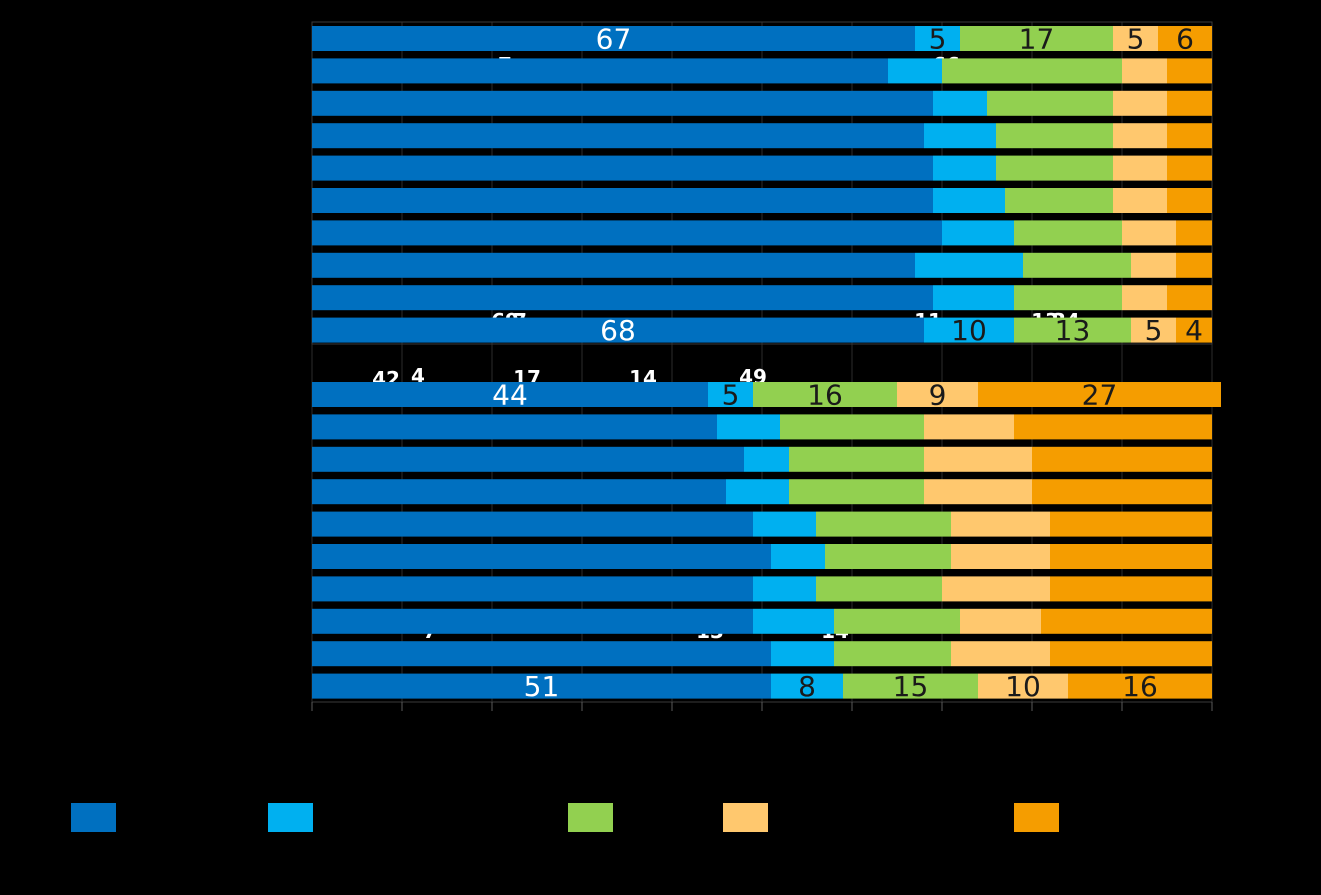 Image resolution: width=1321 pixels, height=895 pixels. I want to click on data-label: 68, so click(618, 330).